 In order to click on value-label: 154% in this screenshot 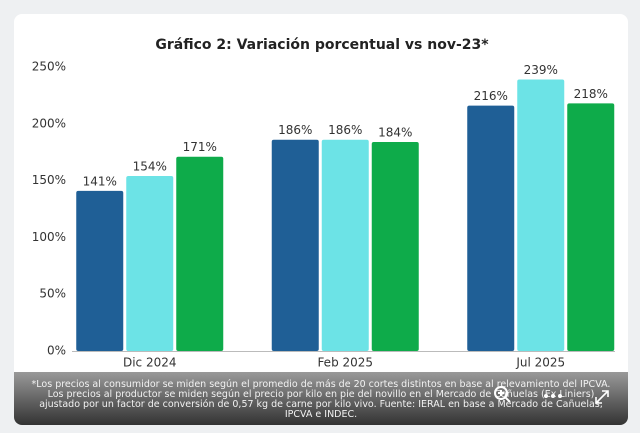, I will do `click(150, 167)`.